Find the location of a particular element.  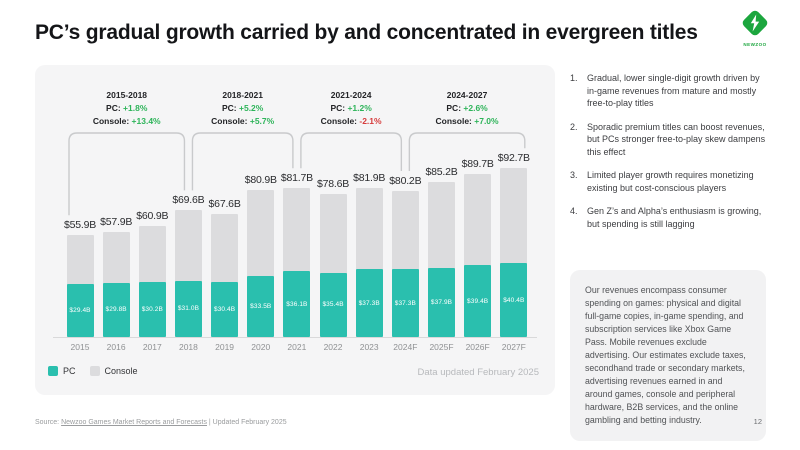

bar-total-label: $78.6B is located at coordinates (333, 183).